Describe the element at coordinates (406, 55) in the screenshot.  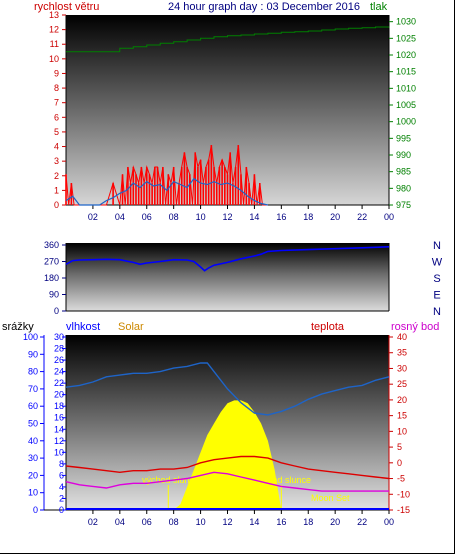
I see `right-tick-label: 1020` at that location.